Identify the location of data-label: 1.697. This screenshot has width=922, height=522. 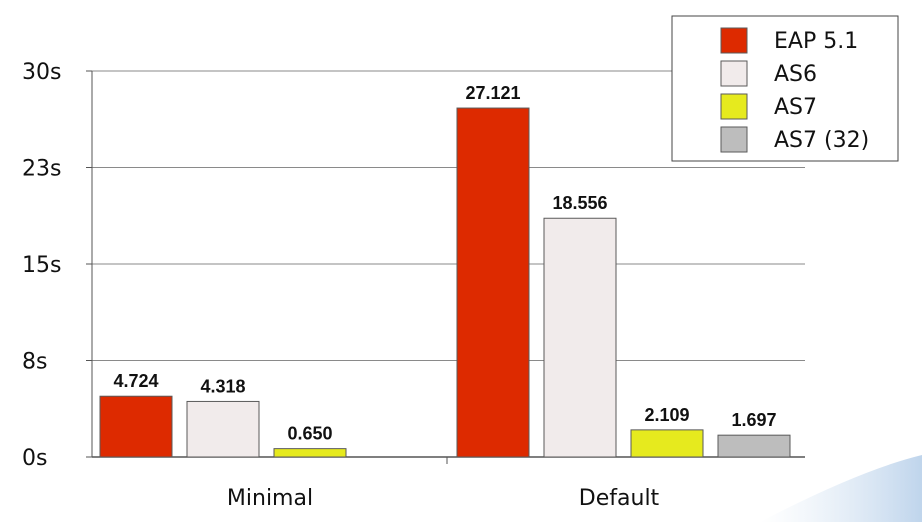
(753, 420).